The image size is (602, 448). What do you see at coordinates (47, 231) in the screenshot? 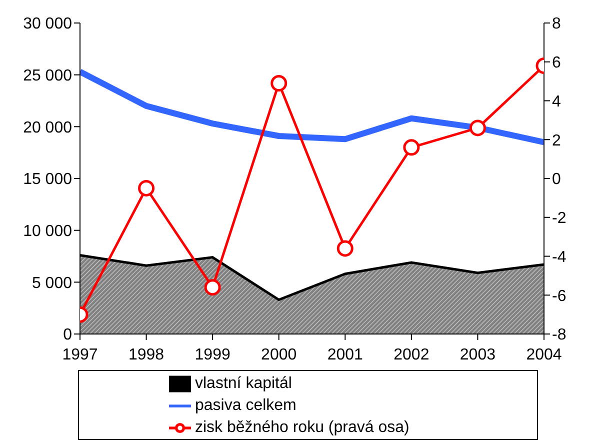
I see `y-tick-label: 10 000` at bounding box center [47, 231].